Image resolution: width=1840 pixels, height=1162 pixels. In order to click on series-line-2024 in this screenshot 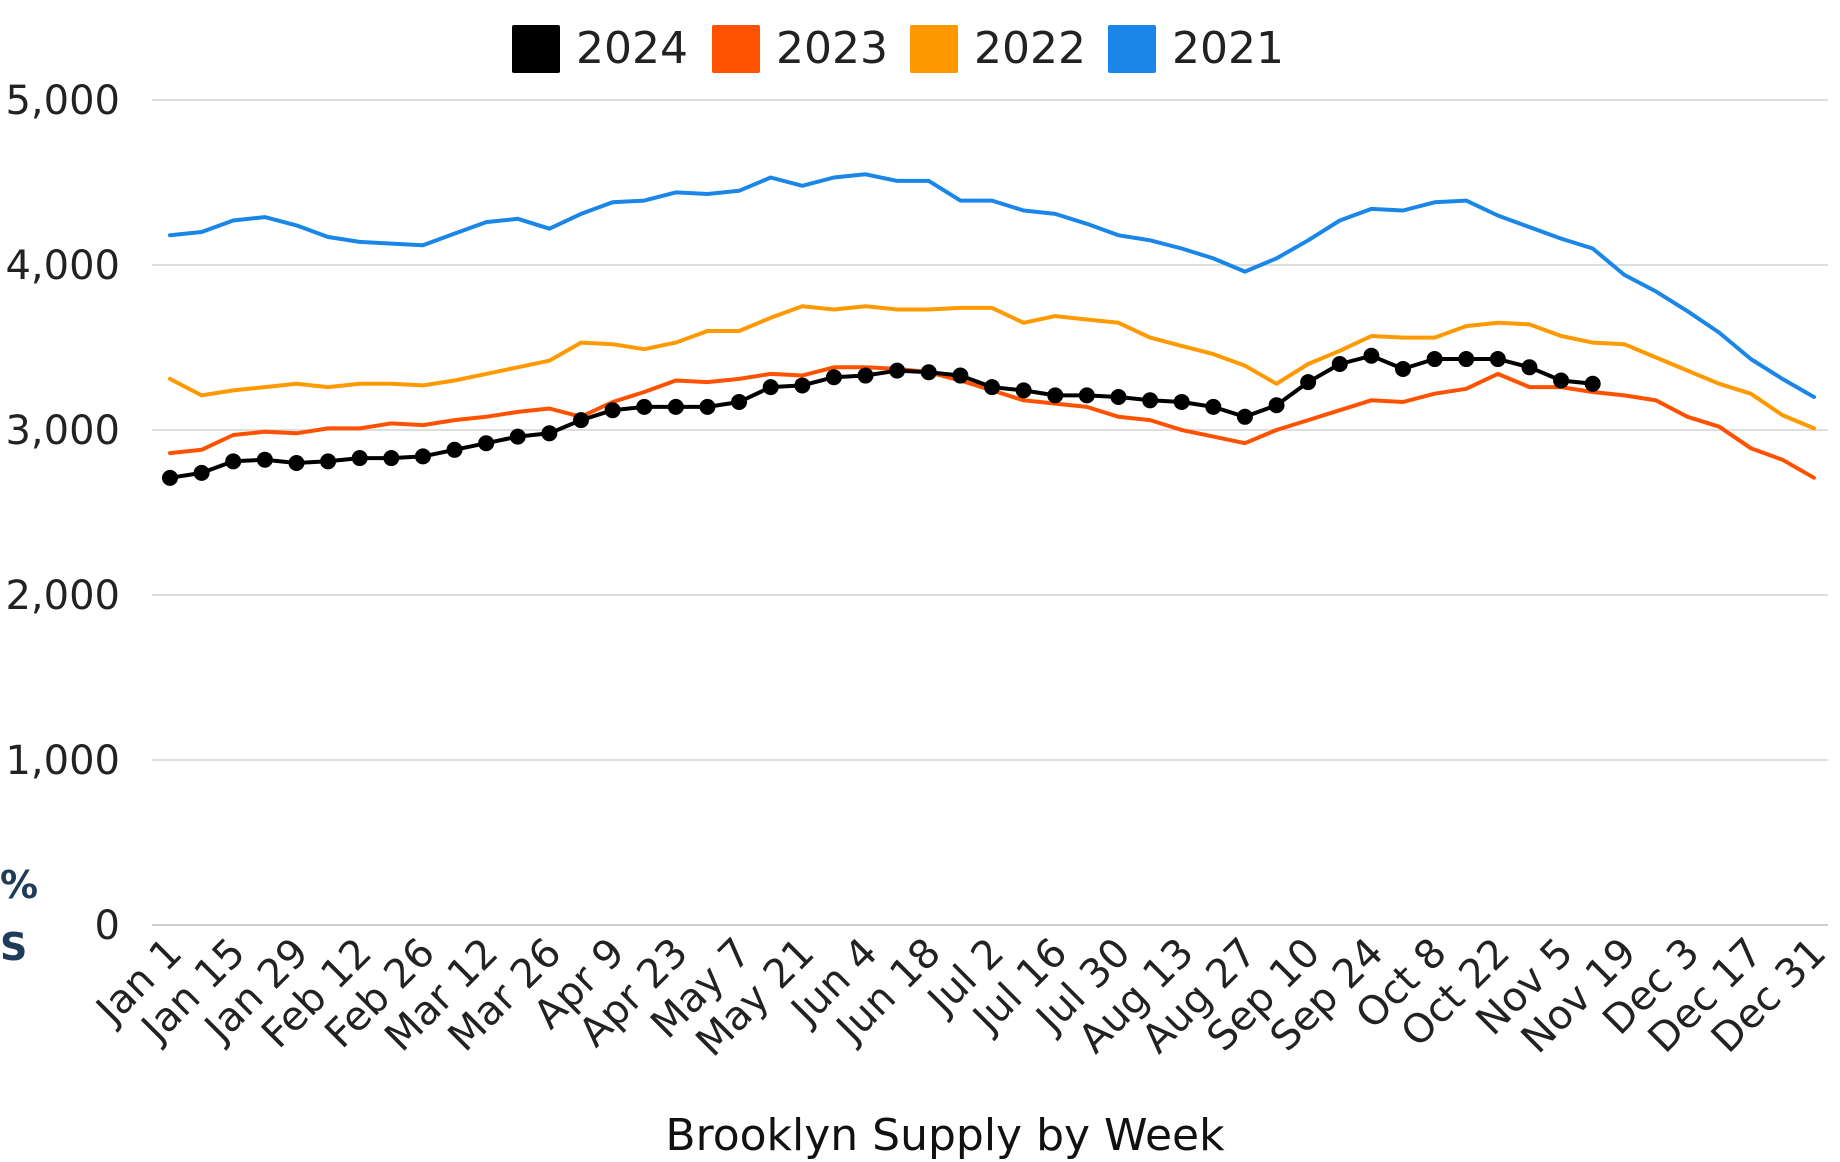, I will do `click(881, 416)`.